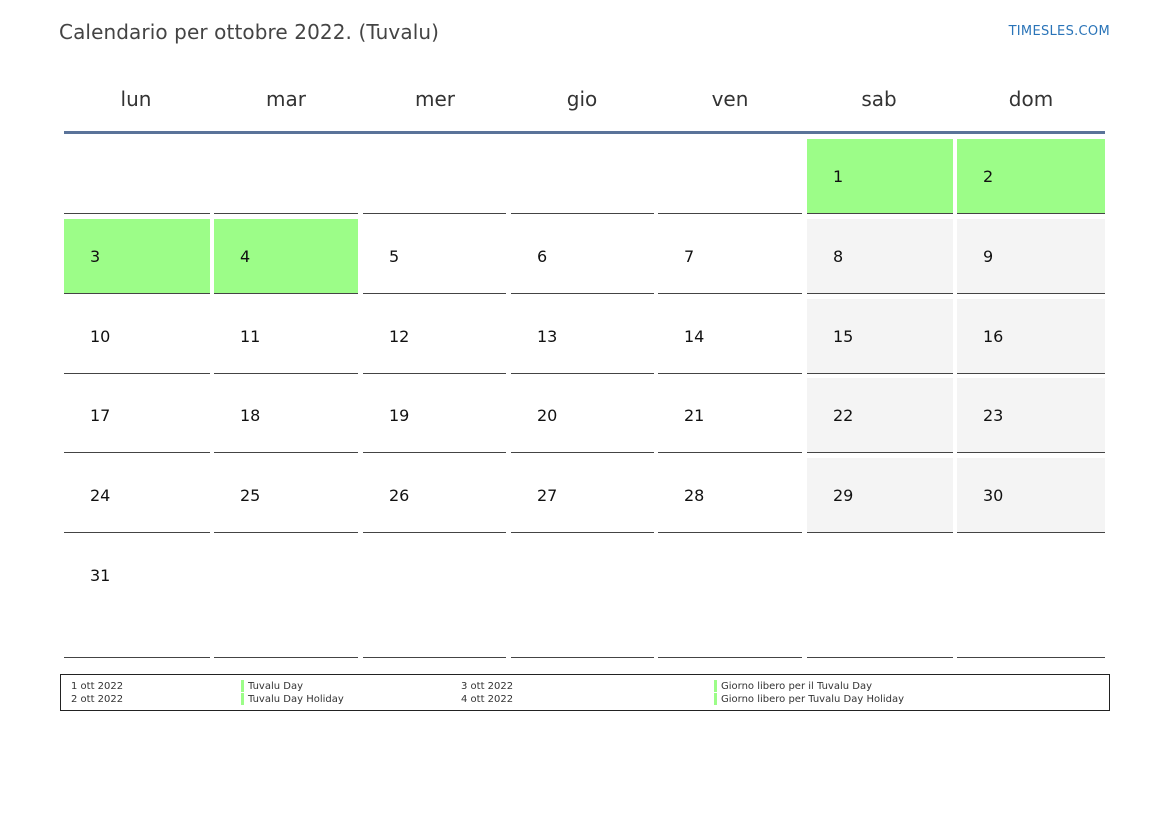  Describe the element at coordinates (434, 415) in the screenshot. I see `day-cell: 19` at that location.